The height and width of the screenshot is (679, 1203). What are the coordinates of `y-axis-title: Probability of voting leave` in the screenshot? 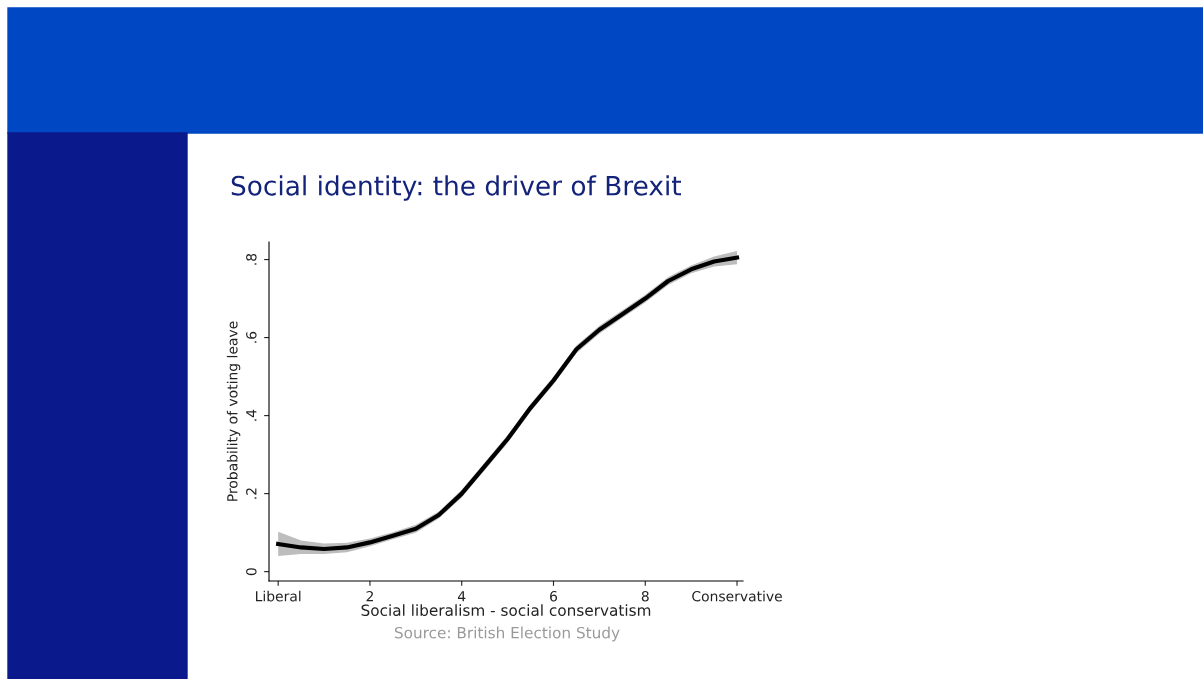 It's located at (233, 411).